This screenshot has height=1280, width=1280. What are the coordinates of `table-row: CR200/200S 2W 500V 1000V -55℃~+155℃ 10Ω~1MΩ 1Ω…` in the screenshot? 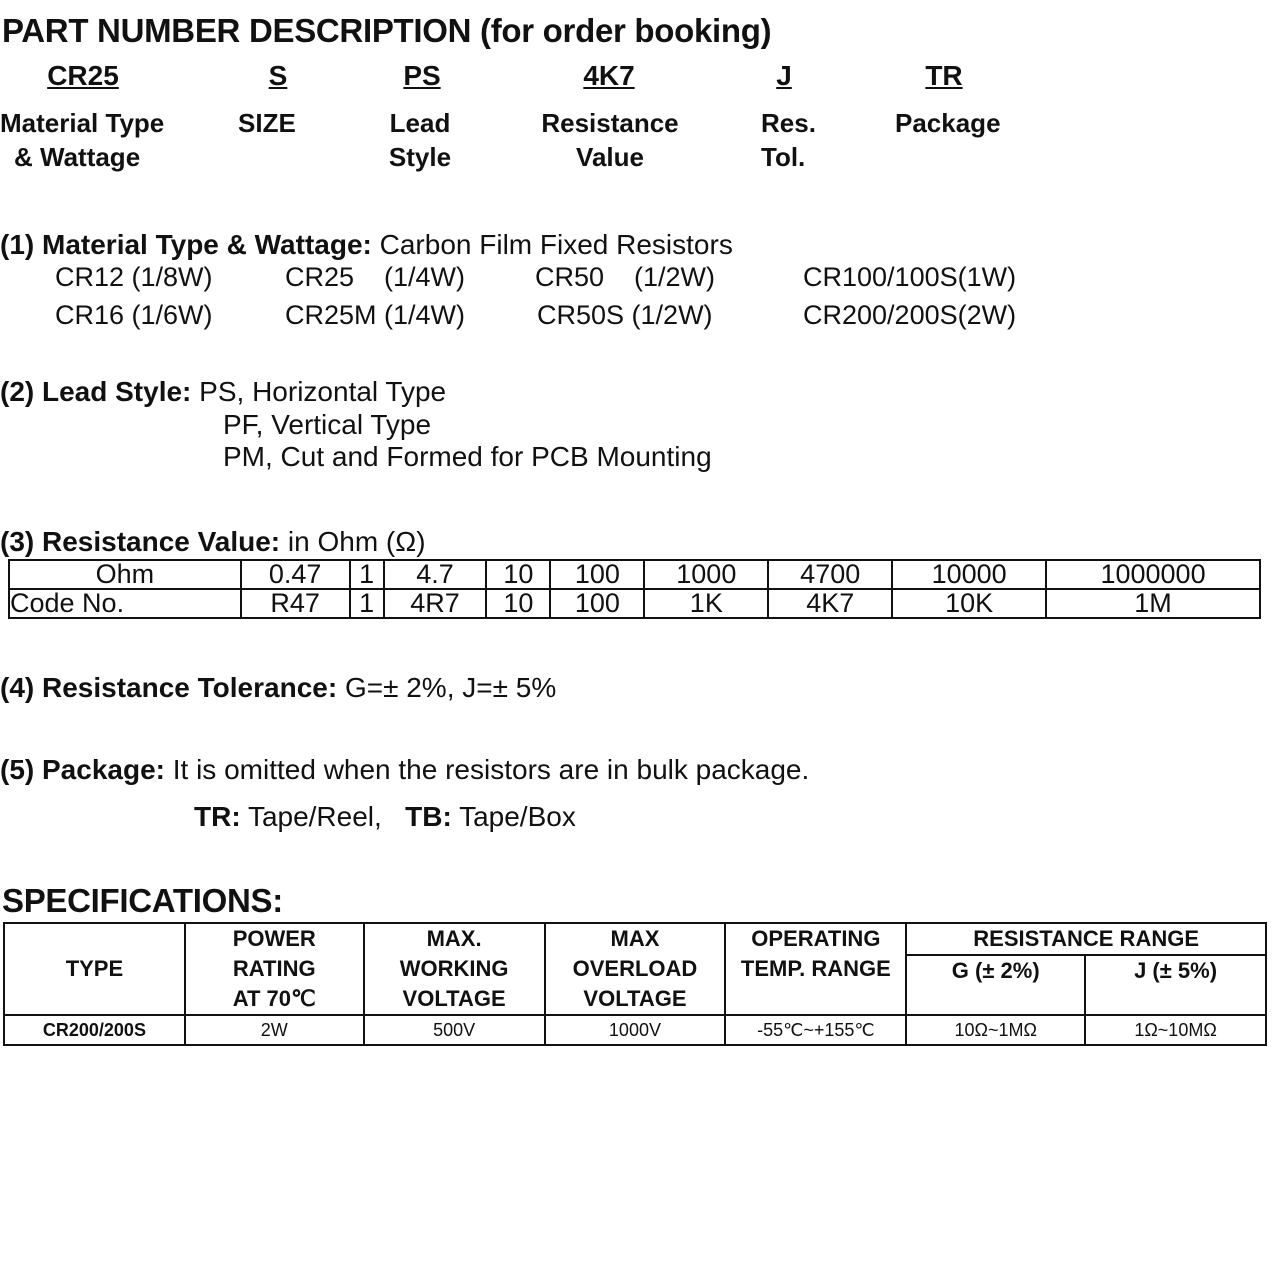 It's located at (635, 1030).